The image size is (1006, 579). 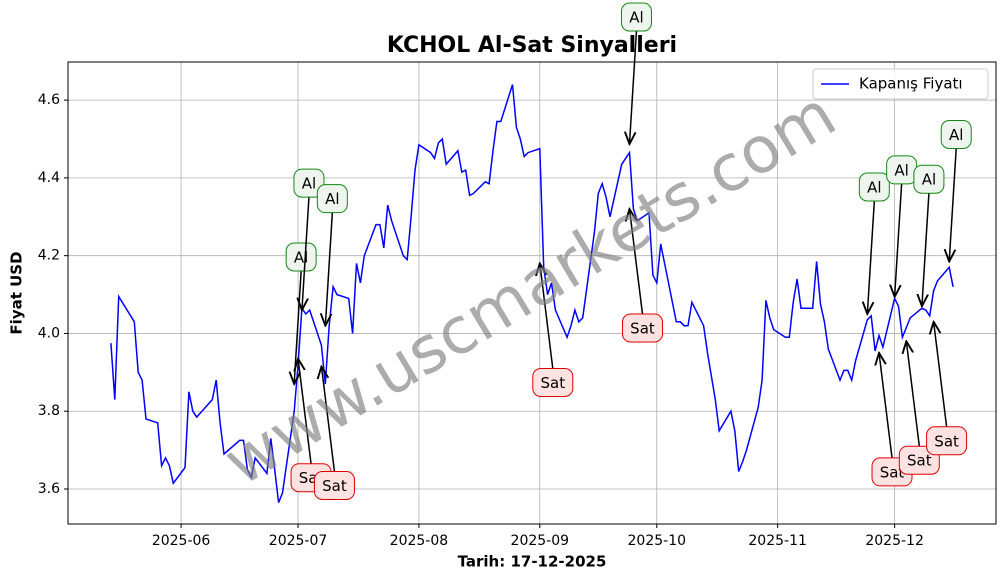 What do you see at coordinates (49, 100) in the screenshot?
I see `y-tick-label: 4.6` at bounding box center [49, 100].